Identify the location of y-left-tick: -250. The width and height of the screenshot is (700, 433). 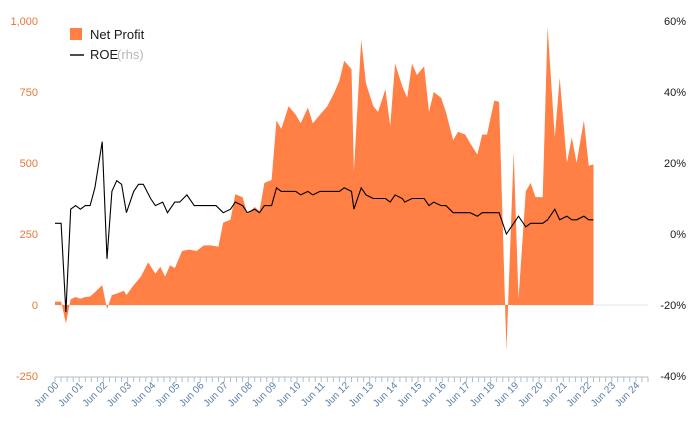
(27, 377).